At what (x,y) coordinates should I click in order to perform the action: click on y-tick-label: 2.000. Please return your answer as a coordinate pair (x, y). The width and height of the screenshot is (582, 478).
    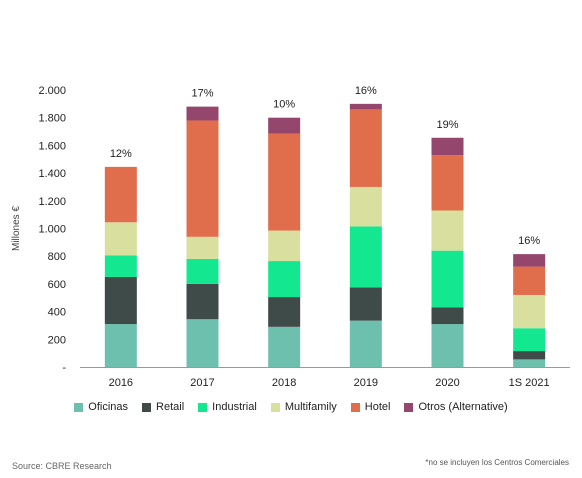
    Looking at the image, I should click on (52, 91).